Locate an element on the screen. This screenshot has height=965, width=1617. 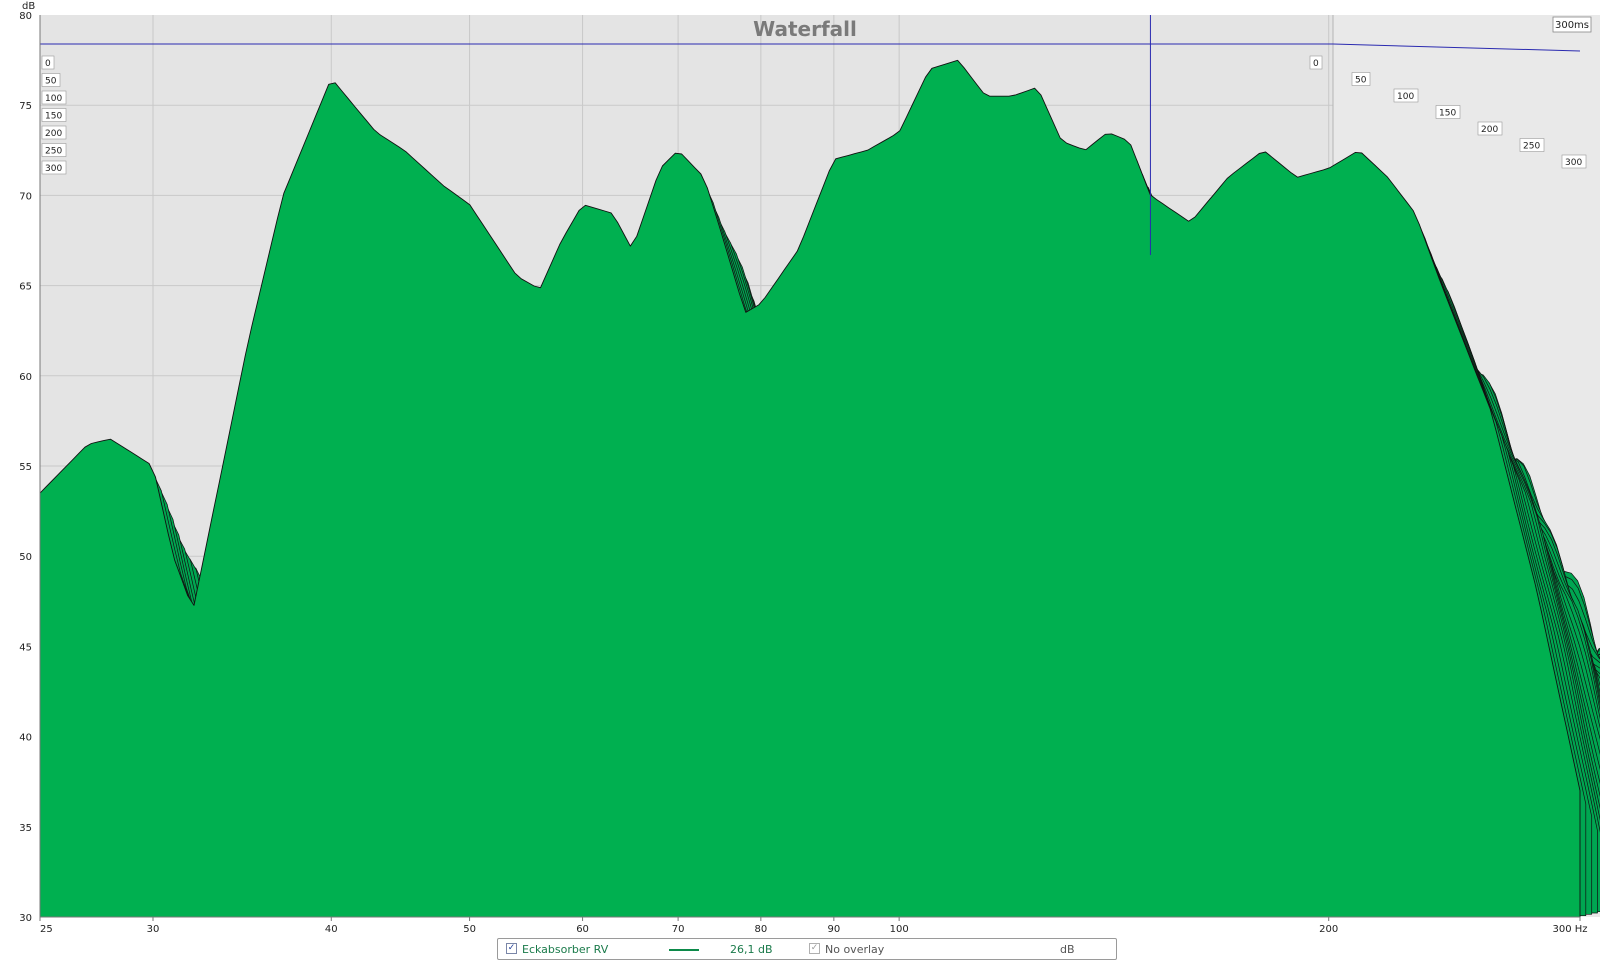
time-label-left: 0 is located at coordinates (48, 64).